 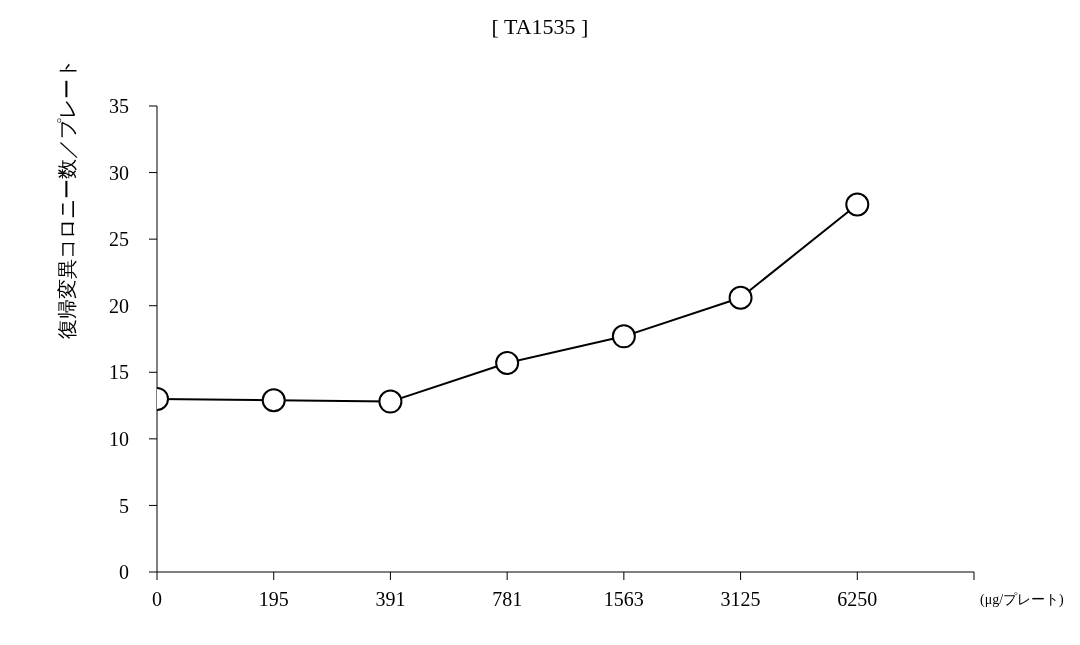 I want to click on x-tick-label: 781, so click(x=507, y=599).